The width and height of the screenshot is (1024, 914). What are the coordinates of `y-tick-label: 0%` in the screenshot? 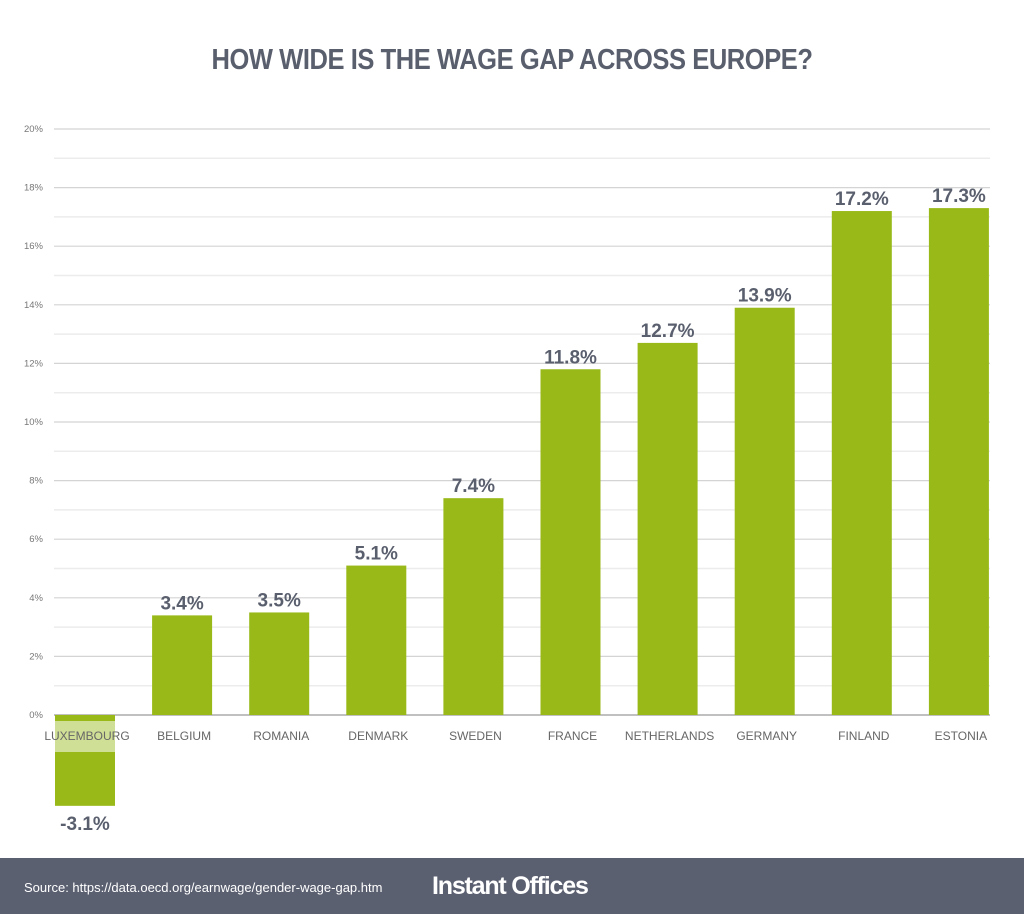 It's located at (36, 715).